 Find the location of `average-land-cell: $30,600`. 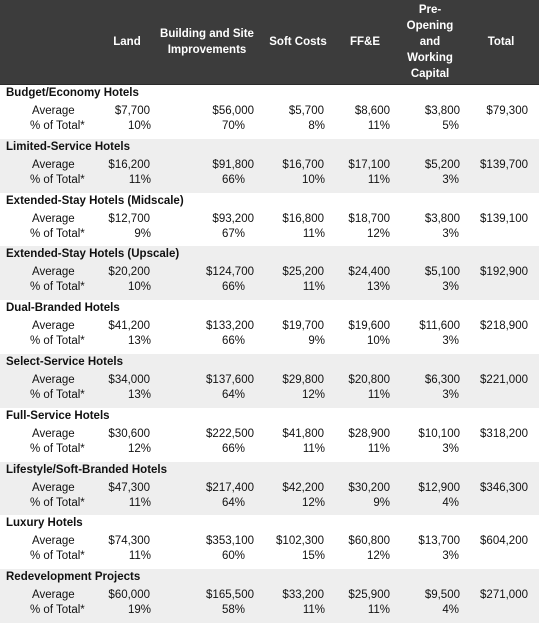

average-land-cell: $30,600 is located at coordinates (129, 433).